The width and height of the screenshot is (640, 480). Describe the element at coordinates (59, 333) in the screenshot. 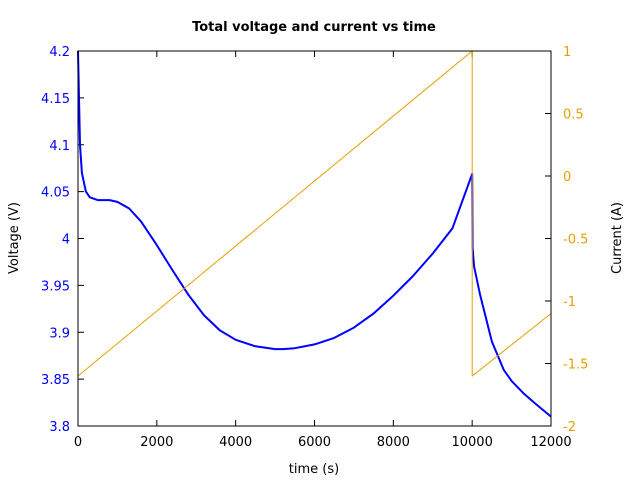

I see `y-tick-label: 3.9` at that location.